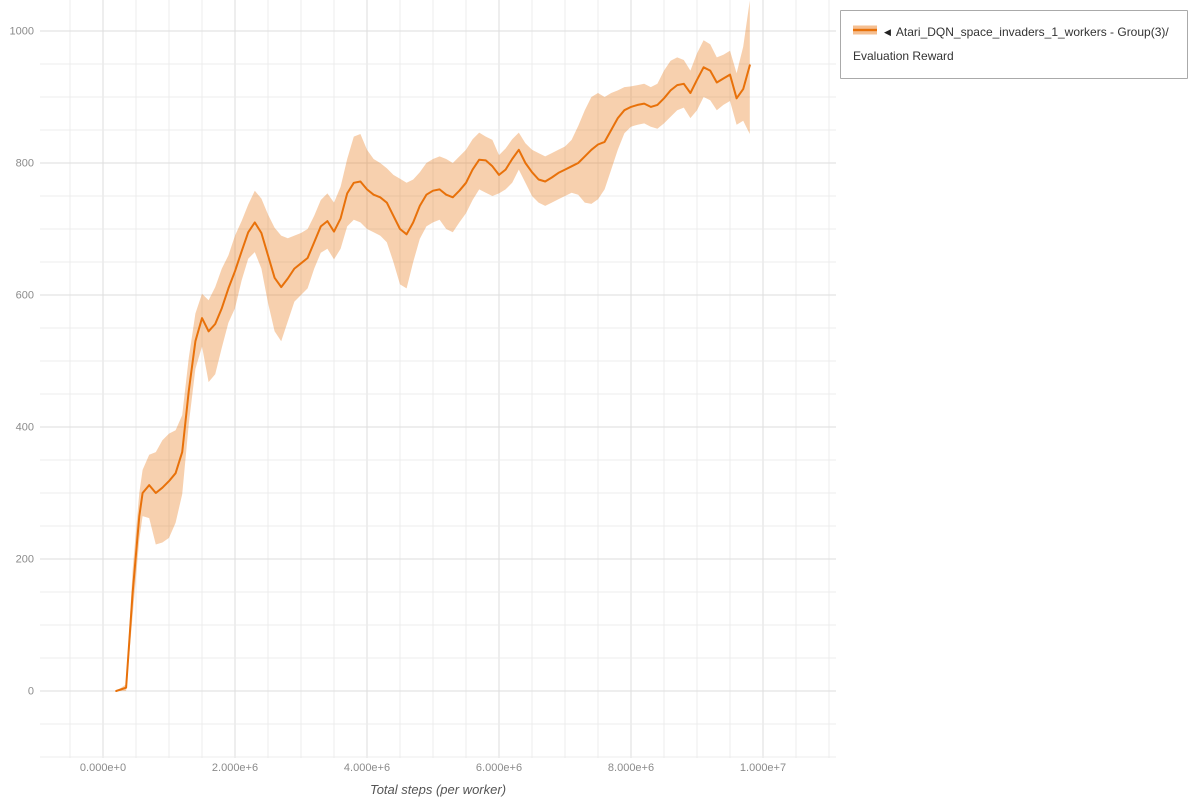  What do you see at coordinates (25, 164) in the screenshot?
I see `y-axis-tick-label: 800` at bounding box center [25, 164].